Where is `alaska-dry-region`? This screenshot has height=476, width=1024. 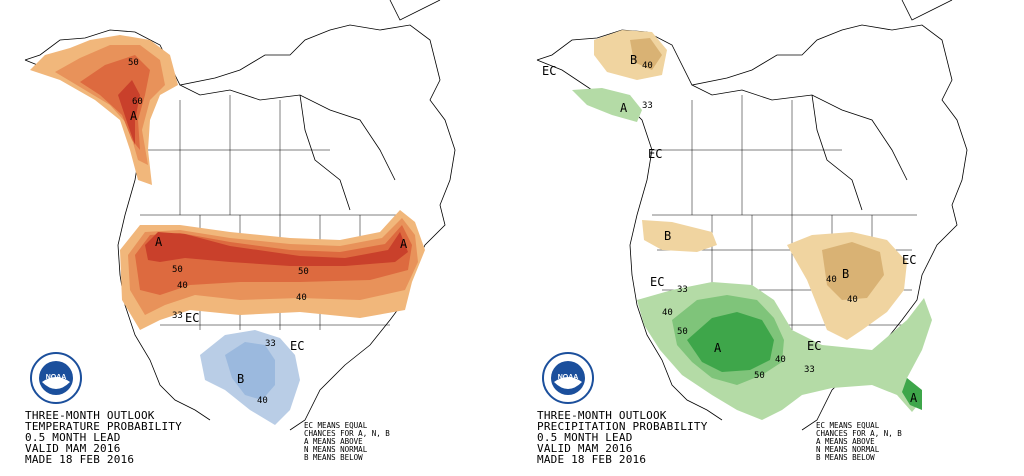
alaska-dry-region is located at coordinates (630, 55).